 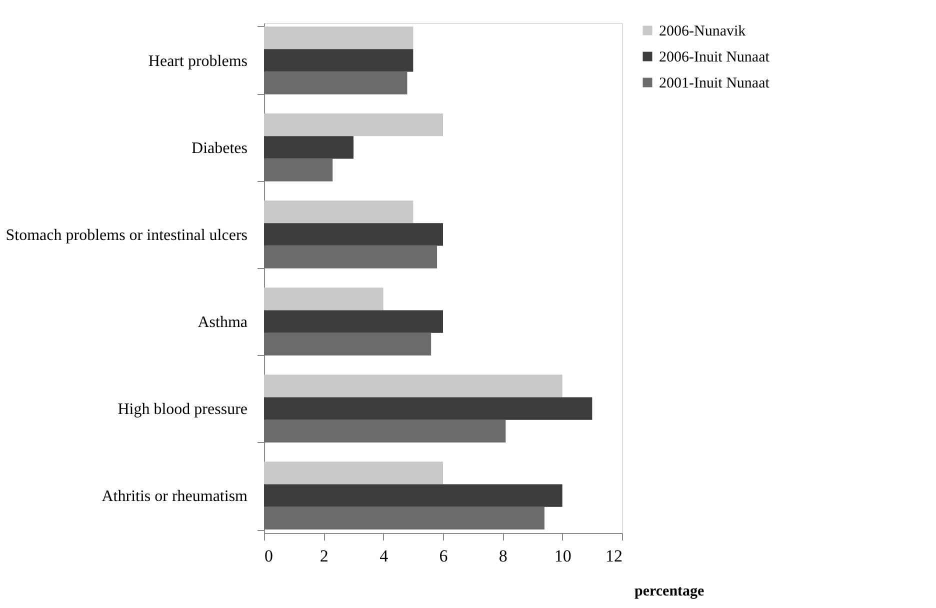 What do you see at coordinates (503, 556) in the screenshot?
I see `x-tick-label: 8` at bounding box center [503, 556].